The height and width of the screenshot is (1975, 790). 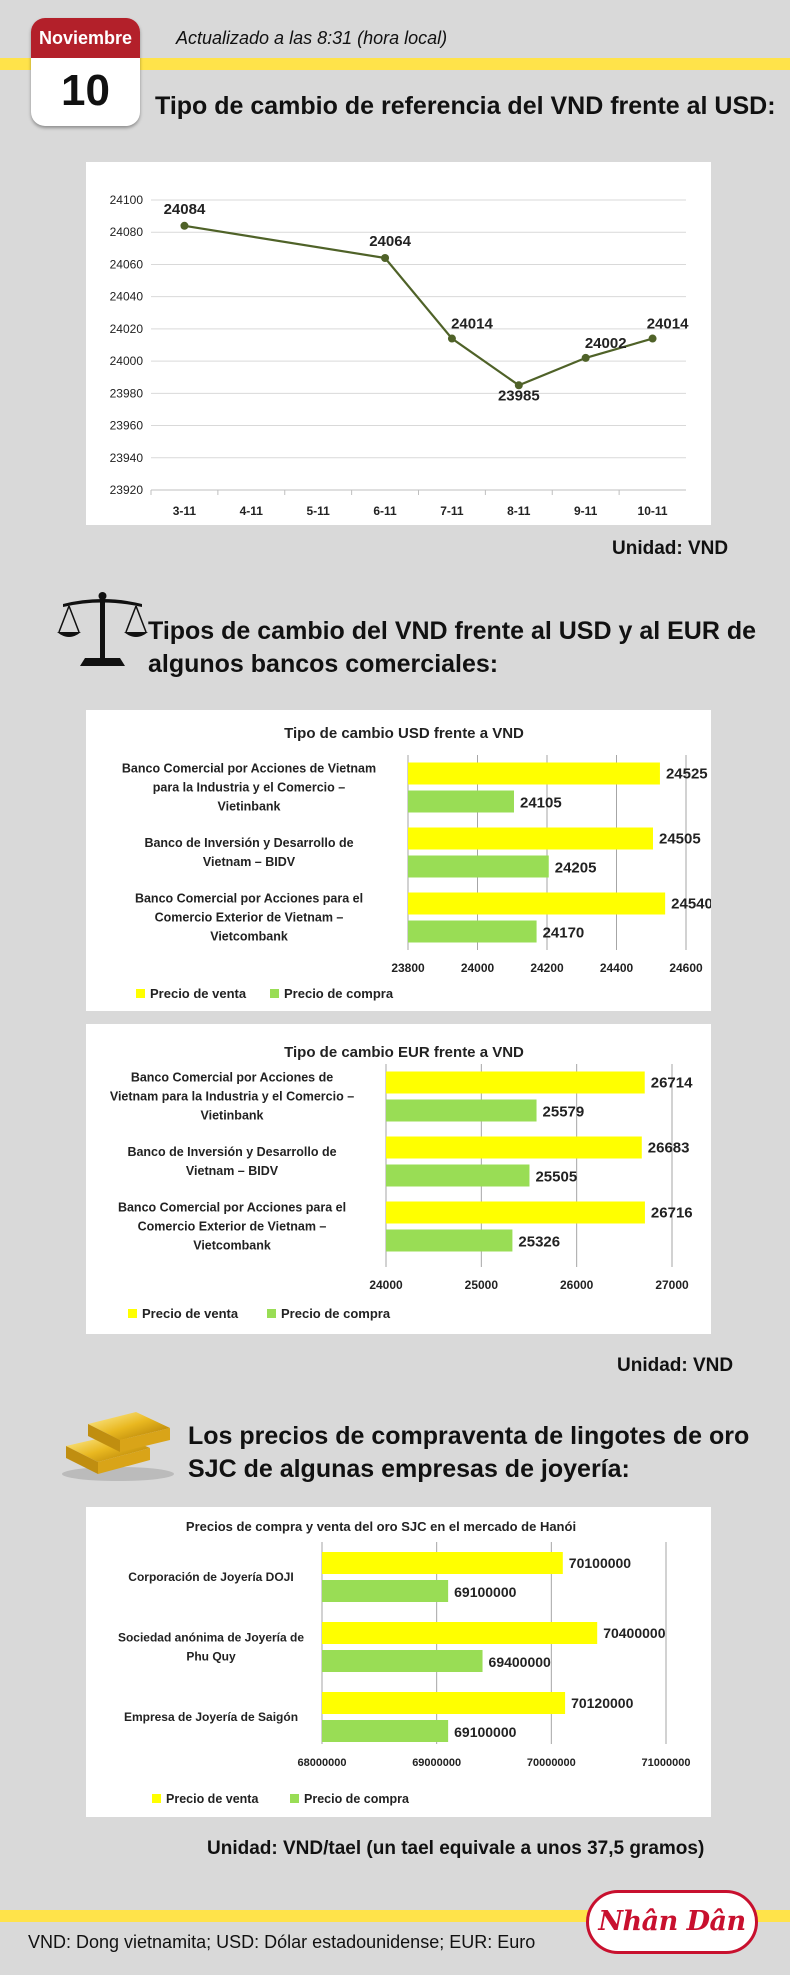 I want to click on x-tick-label: 9-11, so click(x=586, y=511).